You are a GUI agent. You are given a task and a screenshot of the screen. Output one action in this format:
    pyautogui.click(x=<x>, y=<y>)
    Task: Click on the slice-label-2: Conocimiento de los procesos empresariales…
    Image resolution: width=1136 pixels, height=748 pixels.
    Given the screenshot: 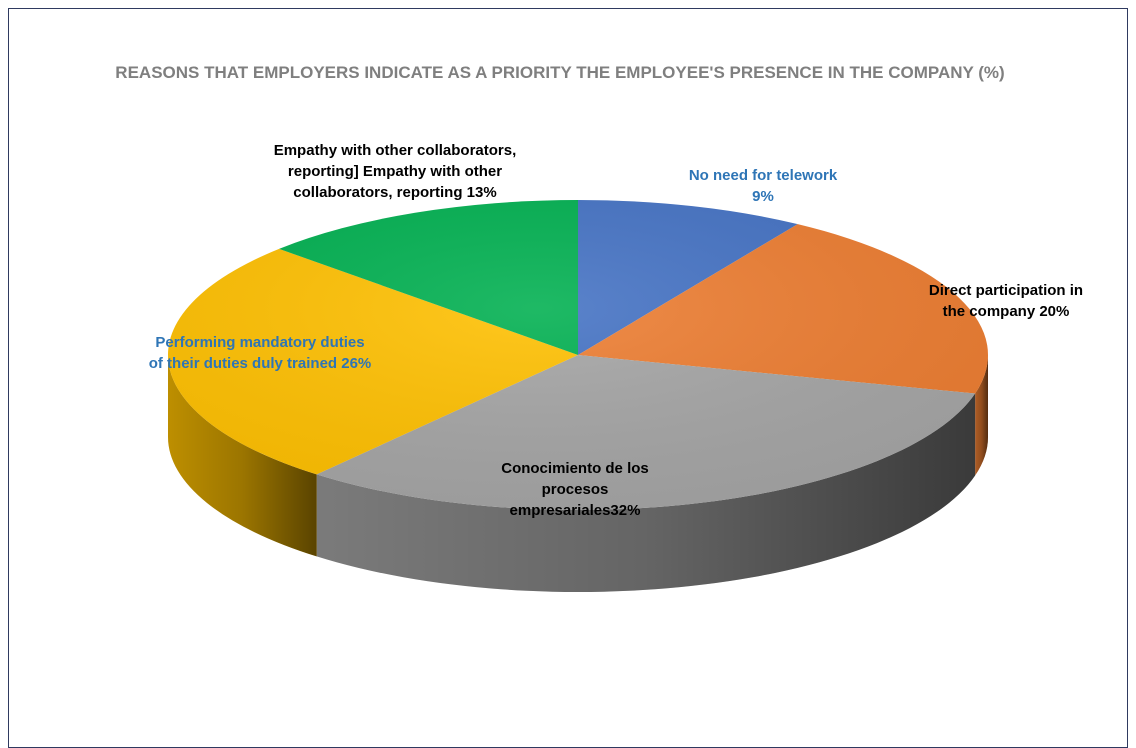 What is the action you would take?
    pyautogui.click(x=575, y=489)
    